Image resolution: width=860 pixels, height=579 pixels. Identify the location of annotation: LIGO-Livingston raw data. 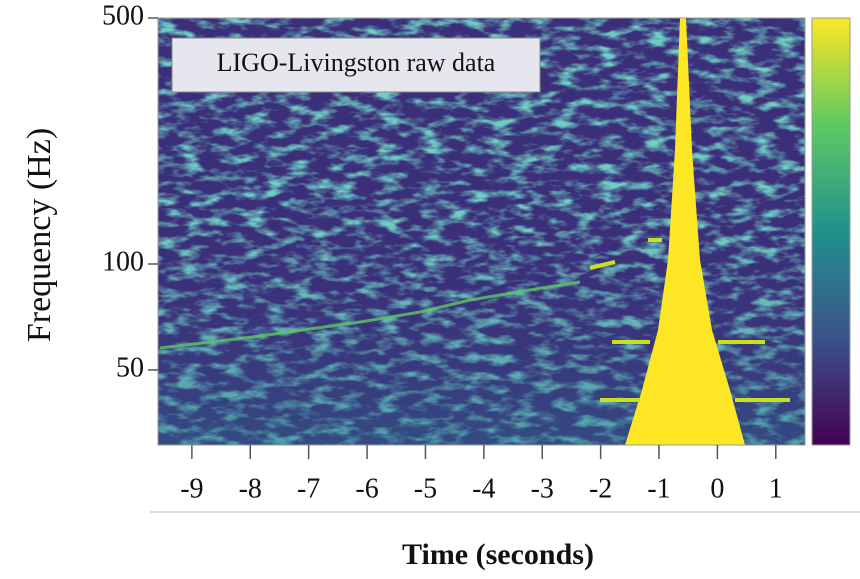
(356, 62).